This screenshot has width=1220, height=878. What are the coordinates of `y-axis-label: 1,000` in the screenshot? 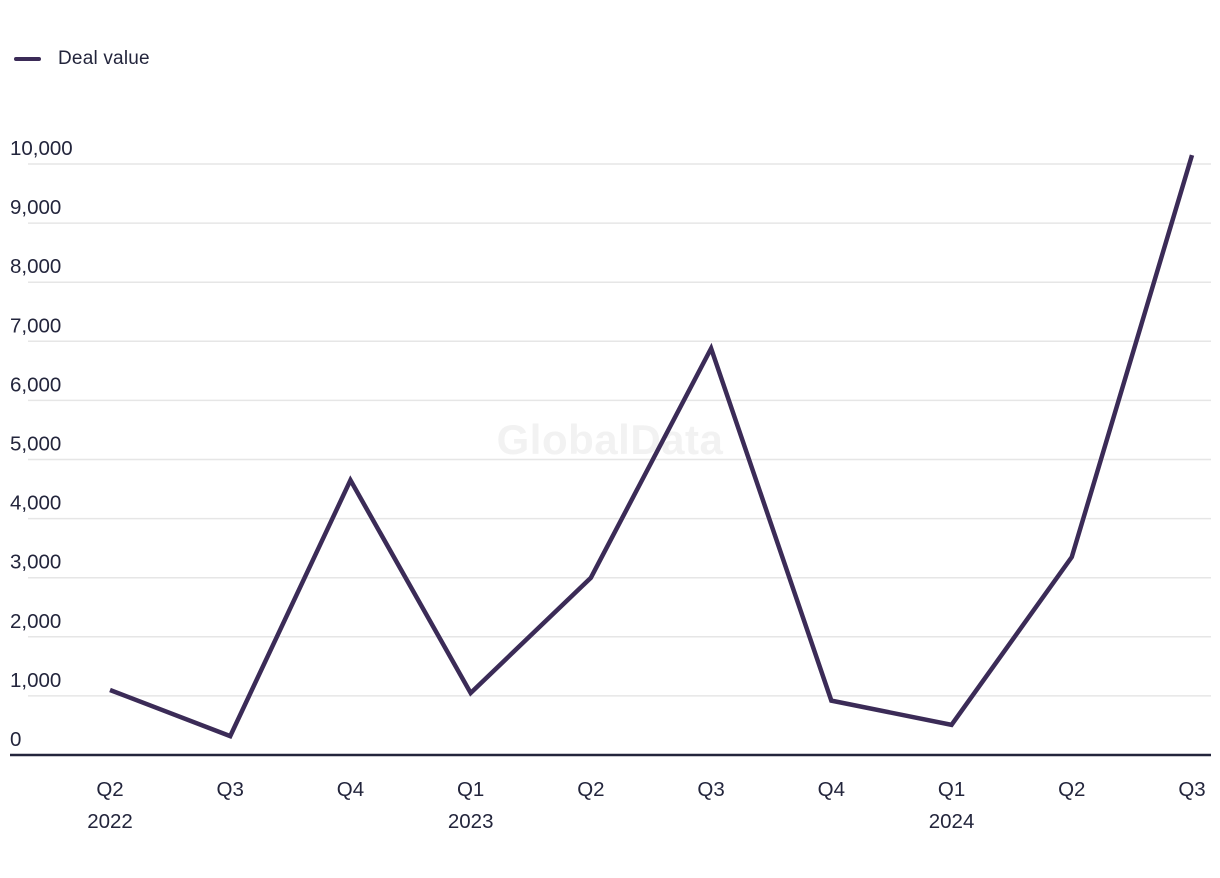 It's located at (35, 680).